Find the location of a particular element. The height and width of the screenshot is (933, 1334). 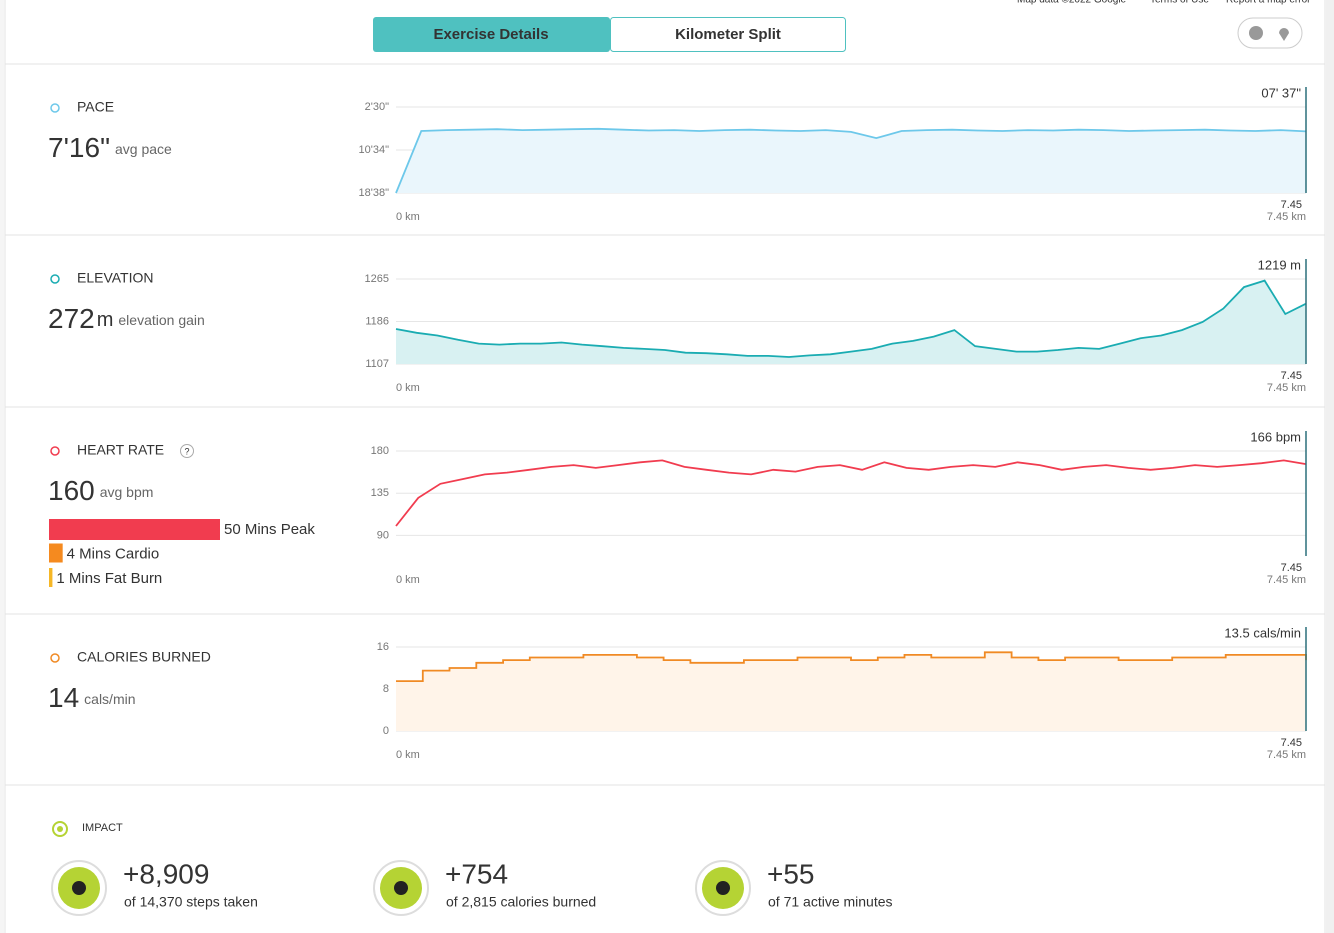

help-icon is located at coordinates (187, 451).